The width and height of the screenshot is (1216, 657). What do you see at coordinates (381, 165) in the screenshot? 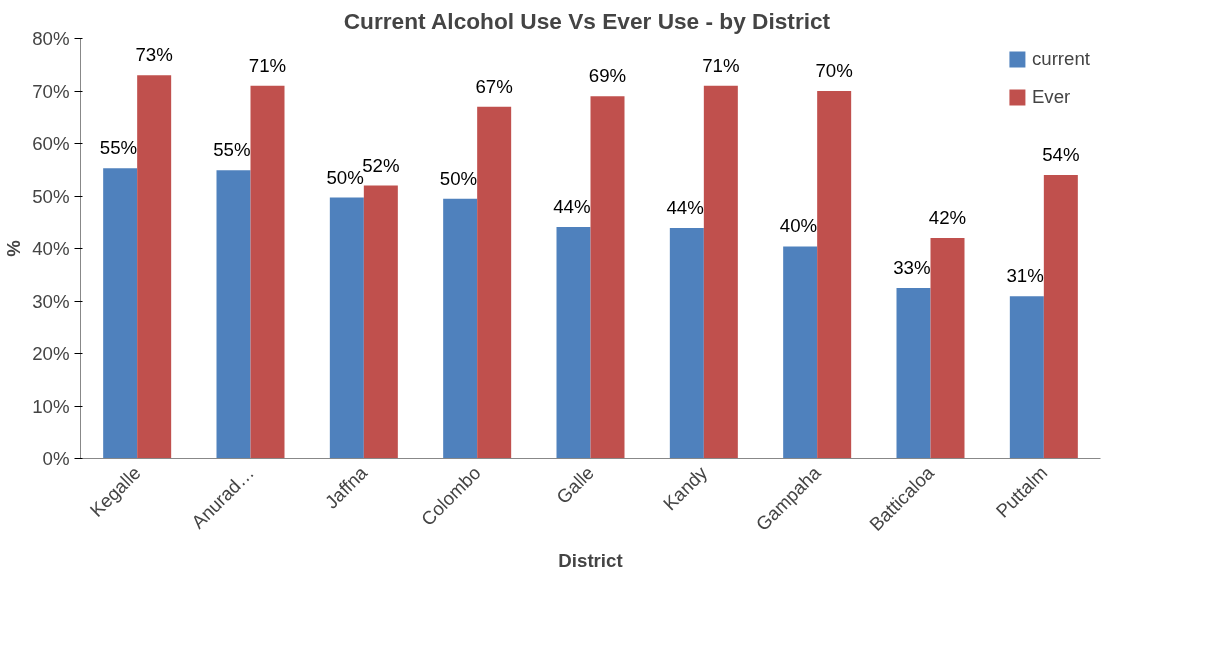
I see `data-label: 52%` at bounding box center [381, 165].